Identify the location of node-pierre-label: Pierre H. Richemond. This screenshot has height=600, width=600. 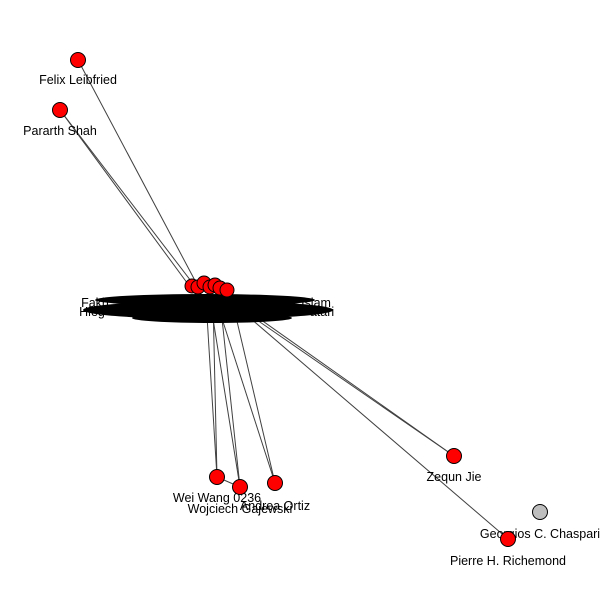
(508, 561).